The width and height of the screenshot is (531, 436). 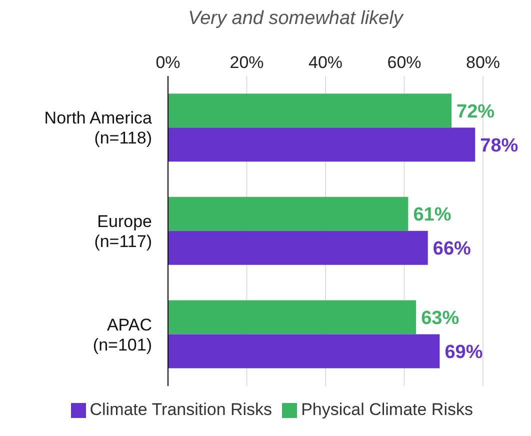 What do you see at coordinates (168, 62) in the screenshot?
I see `x-tick-label: 0%` at bounding box center [168, 62].